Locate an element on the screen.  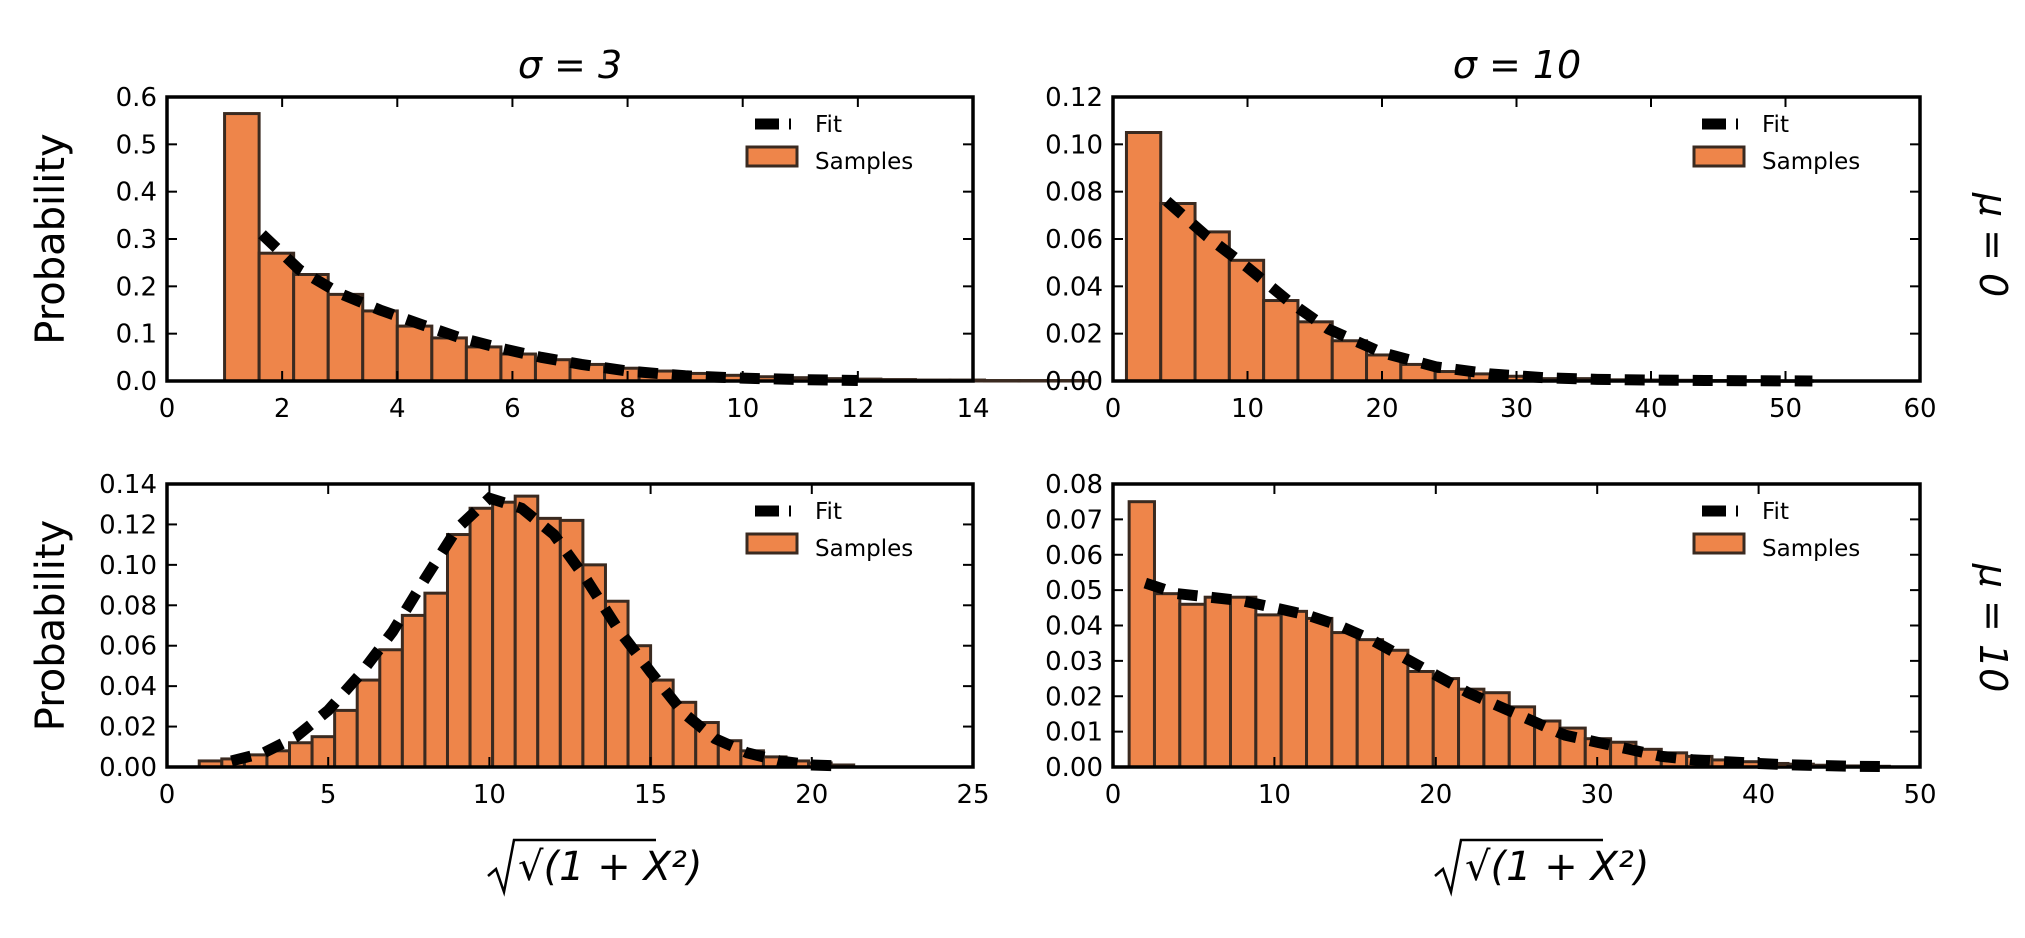
x-tick-label: 50 is located at coordinates (1919, 795).